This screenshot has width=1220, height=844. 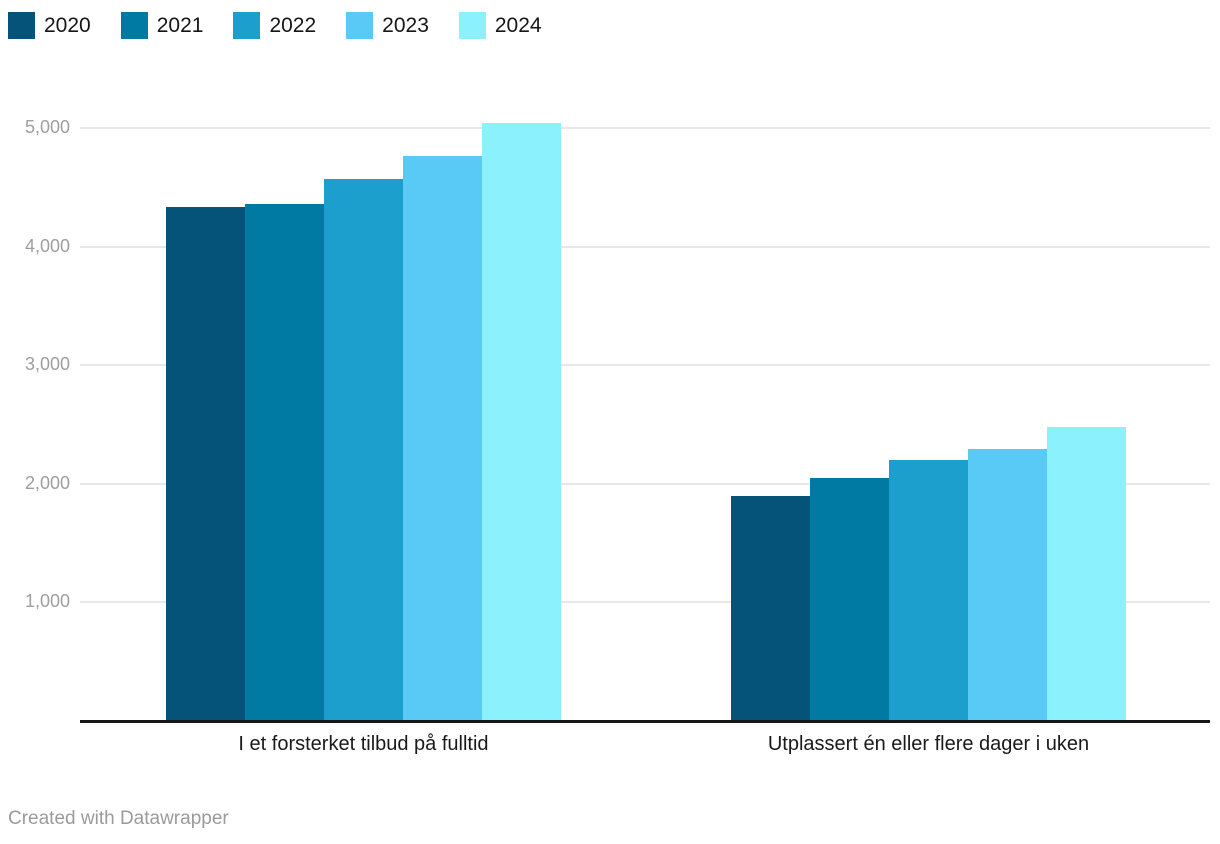 What do you see at coordinates (134, 25) in the screenshot?
I see `legend-swatch-2021` at bounding box center [134, 25].